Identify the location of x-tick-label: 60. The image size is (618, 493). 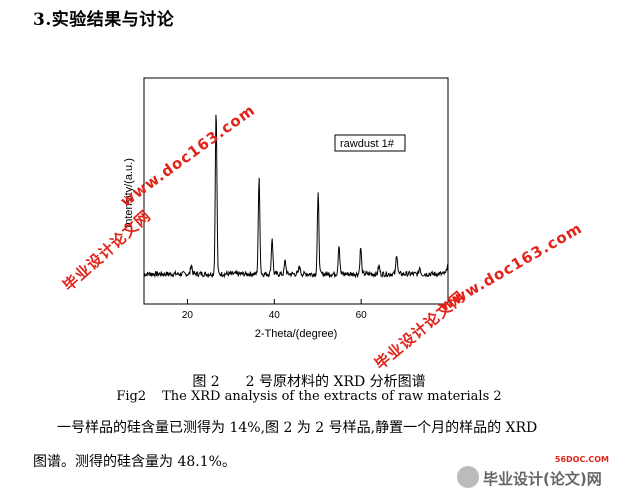
(362, 315).